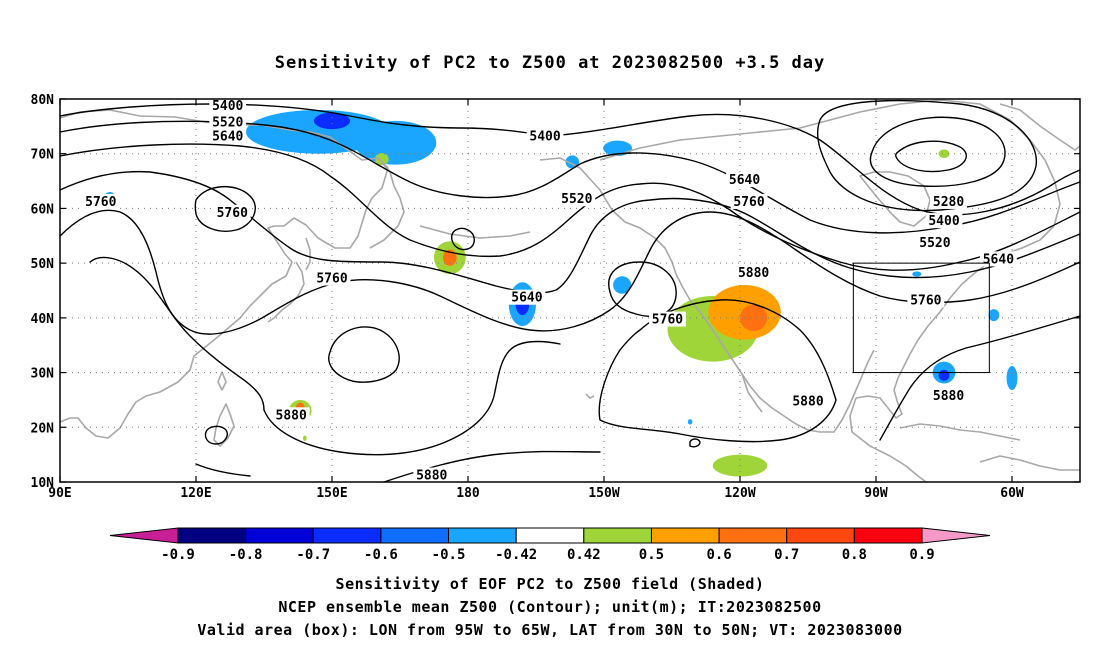 Image resolution: width=1100 pixels, height=650 pixels. Describe the element at coordinates (412, 398) in the screenshot. I see `contour-5880-south` at that location.